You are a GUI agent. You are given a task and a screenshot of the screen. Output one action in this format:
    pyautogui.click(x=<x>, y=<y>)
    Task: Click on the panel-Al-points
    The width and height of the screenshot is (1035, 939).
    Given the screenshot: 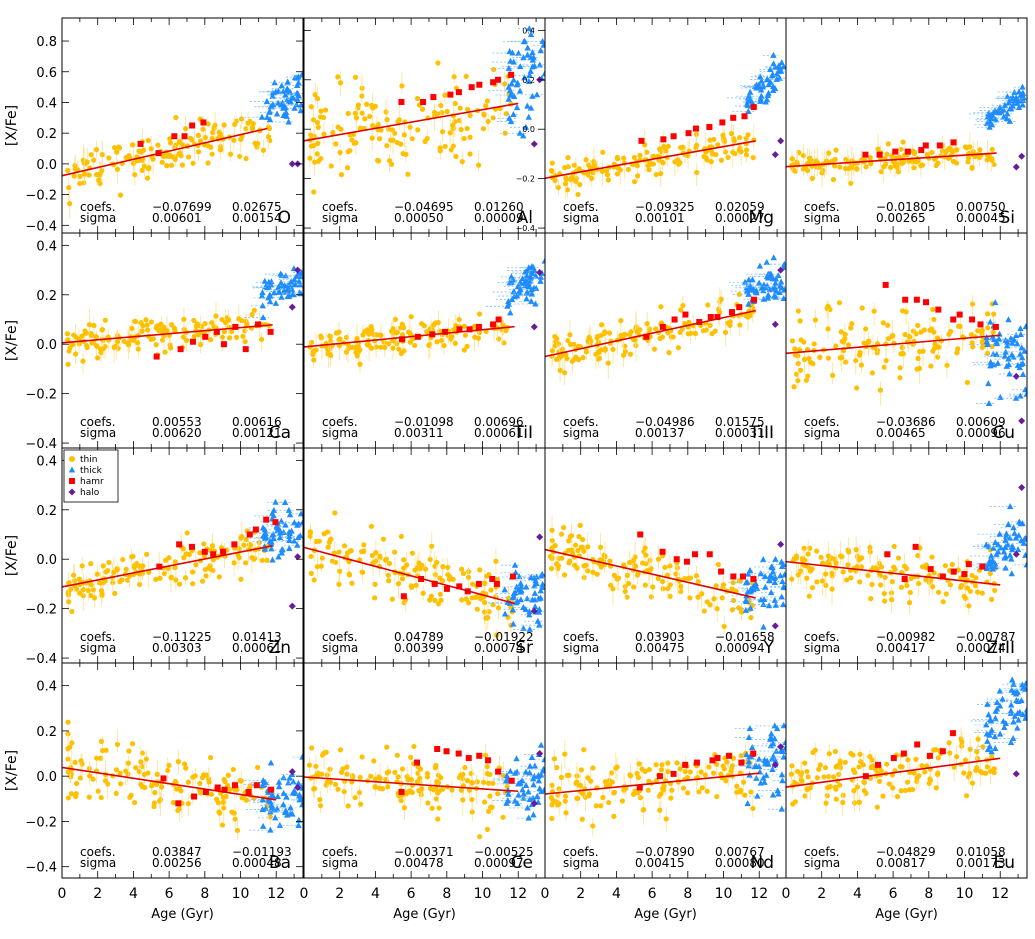 What is the action you would take?
    pyautogui.click(x=426, y=110)
    